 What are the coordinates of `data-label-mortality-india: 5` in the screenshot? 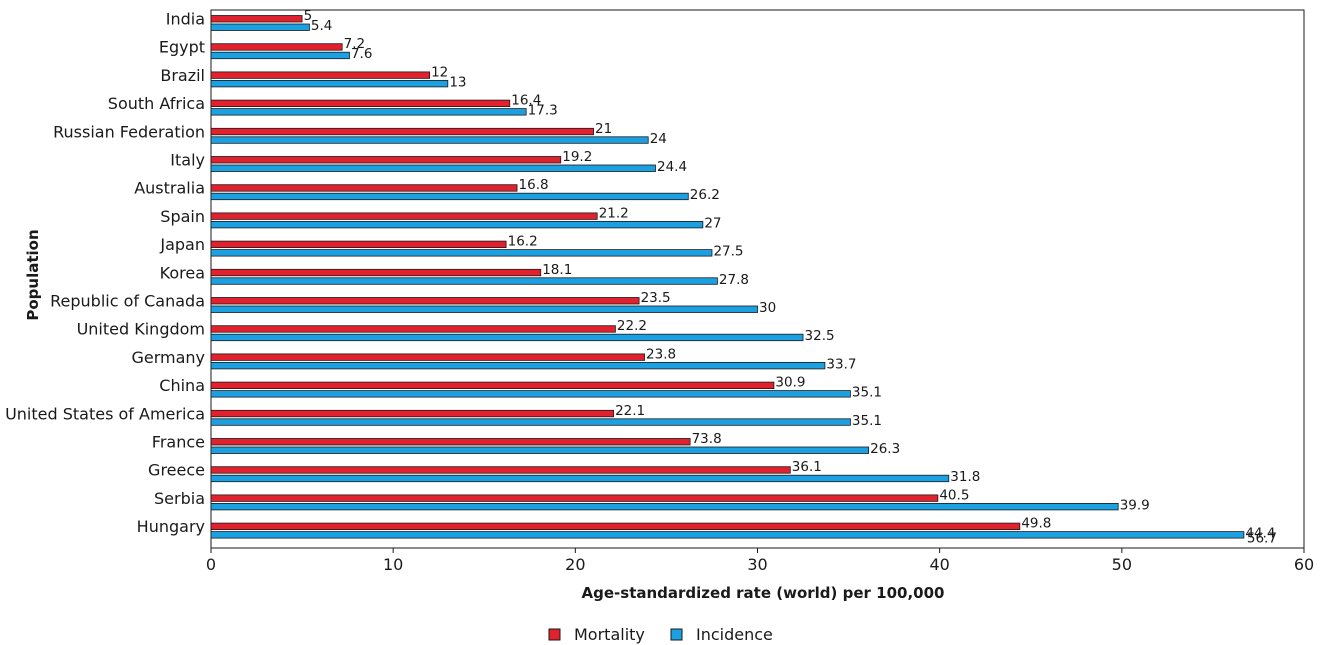 It's located at (308, 16).